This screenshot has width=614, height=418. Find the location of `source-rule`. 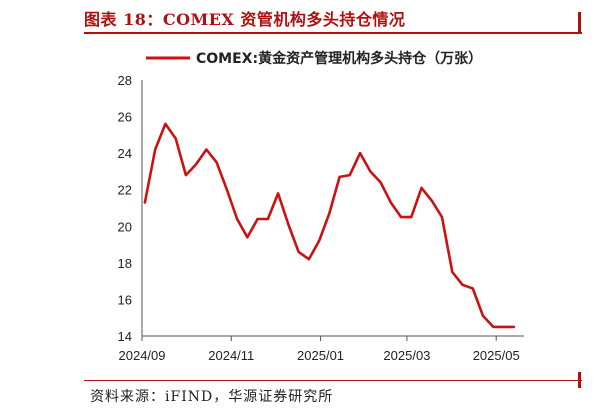

source-rule is located at coordinates (333, 380).